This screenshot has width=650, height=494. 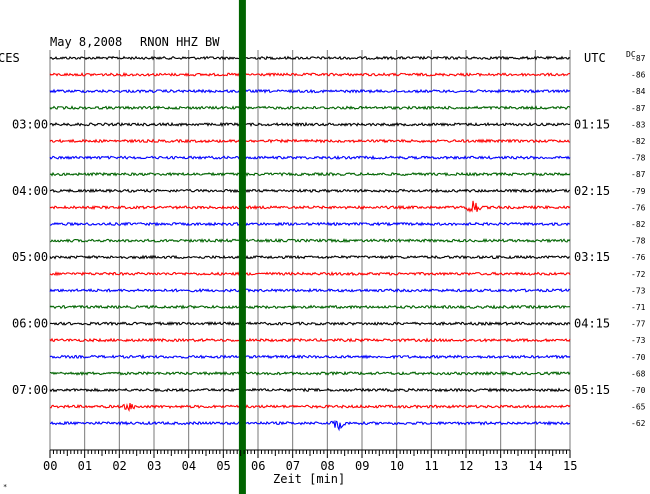 What do you see at coordinates (30, 257) in the screenshot?
I see `left-time-label: 05:00` at bounding box center [30, 257].